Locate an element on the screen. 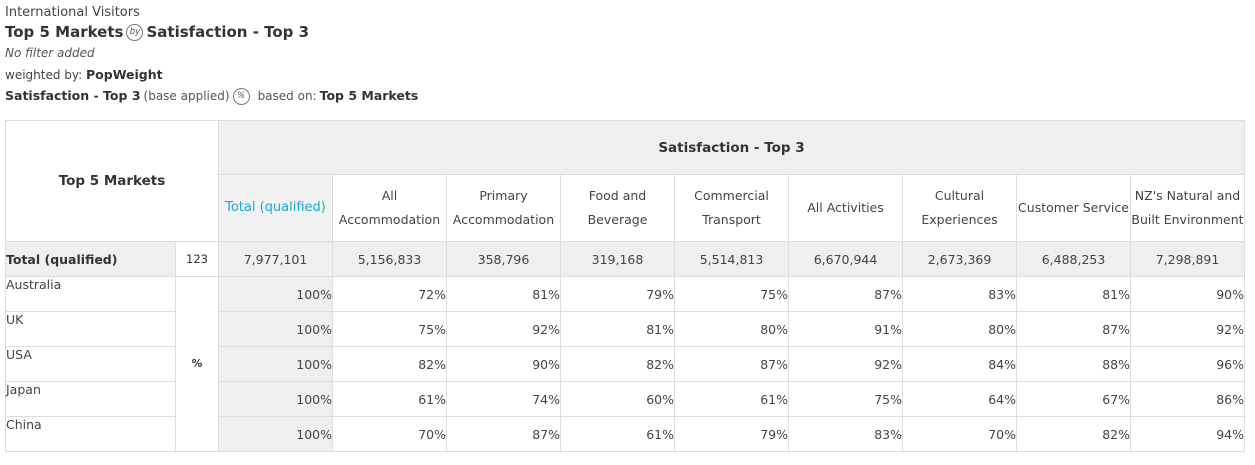 This screenshot has width=1255, height=465. column-header-total: Total (qualified) is located at coordinates (275, 208).